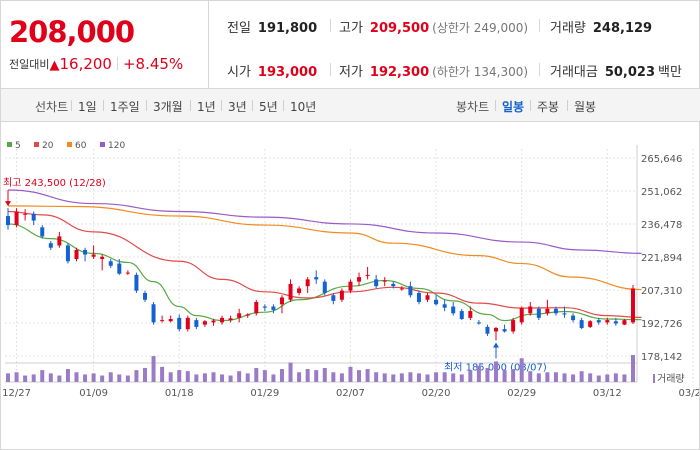 The height and width of the screenshot is (450, 700). Describe the element at coordinates (81, 146) in the screenshot. I see `legend-label: 60` at that location.